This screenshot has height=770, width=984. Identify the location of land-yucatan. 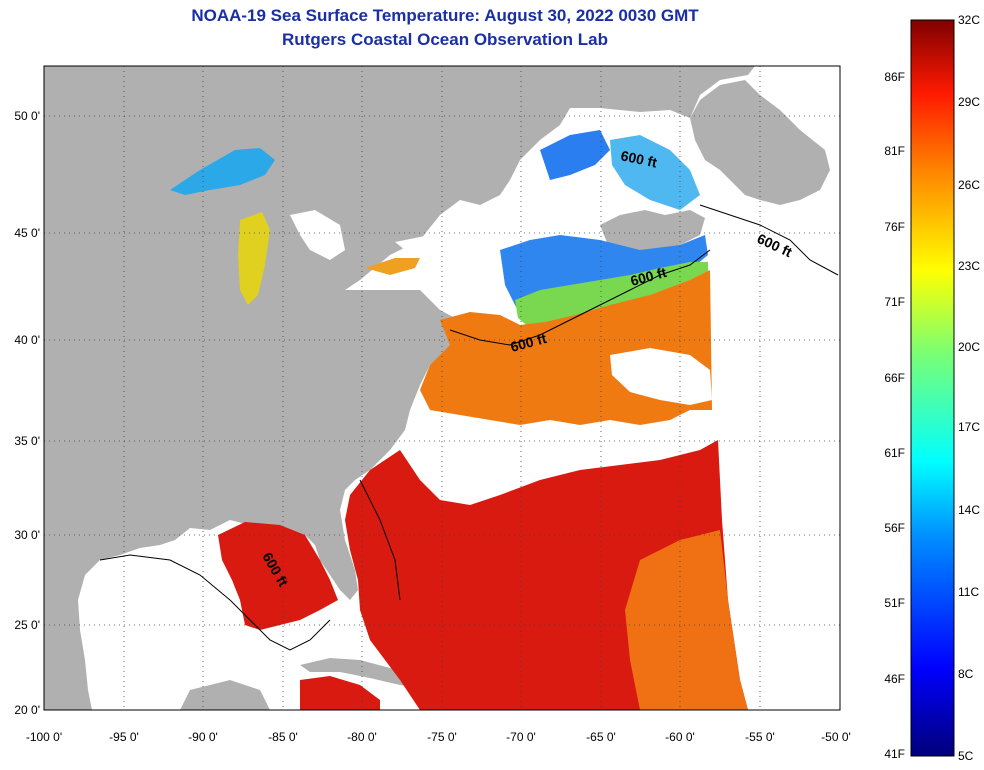
(225, 695).